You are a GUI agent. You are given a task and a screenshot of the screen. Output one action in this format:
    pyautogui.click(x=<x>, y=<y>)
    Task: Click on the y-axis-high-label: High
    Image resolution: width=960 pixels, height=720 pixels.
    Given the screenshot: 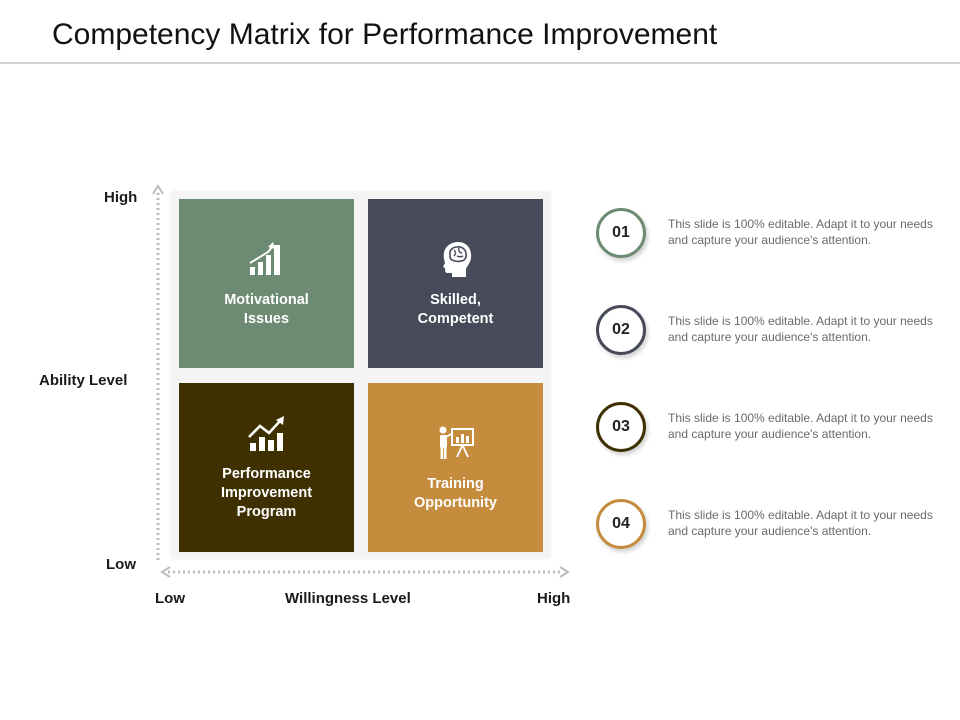 What is the action you would take?
    pyautogui.click(x=121, y=197)
    